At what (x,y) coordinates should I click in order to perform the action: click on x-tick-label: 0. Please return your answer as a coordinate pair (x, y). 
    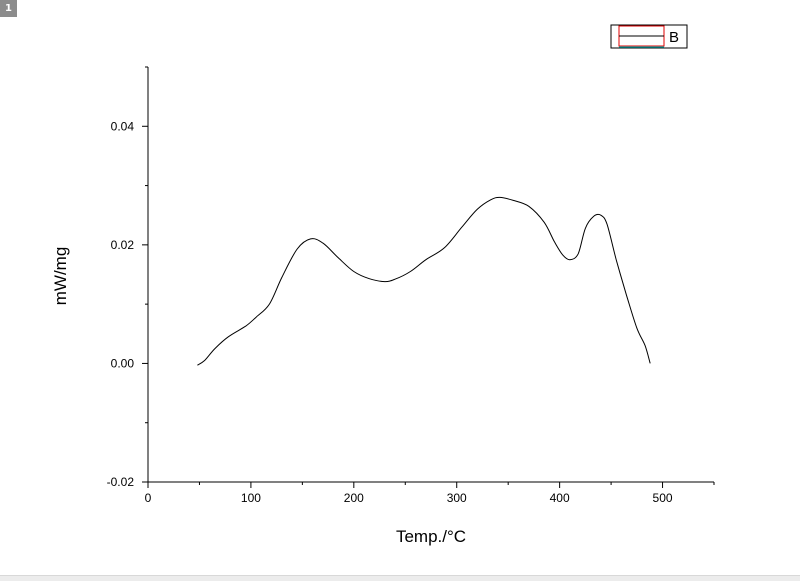
    Looking at the image, I should click on (148, 498).